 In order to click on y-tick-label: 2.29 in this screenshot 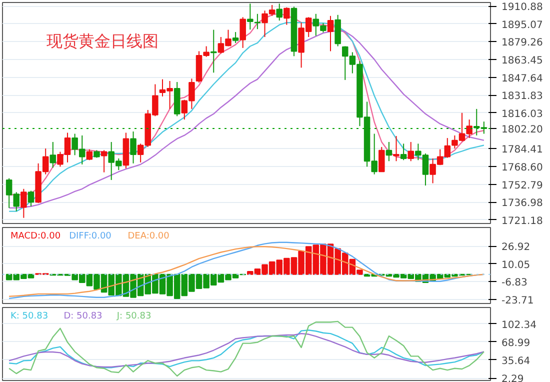, I will do `click(513, 378)`.